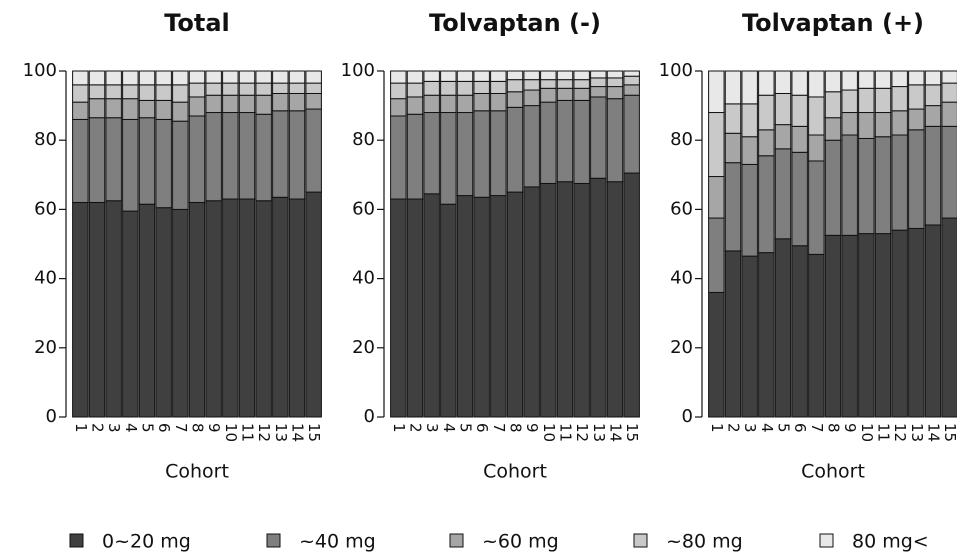 The image size is (957, 554). Describe the element at coordinates (750, 428) in the screenshot. I see `x-tick-label: 3` at that location.